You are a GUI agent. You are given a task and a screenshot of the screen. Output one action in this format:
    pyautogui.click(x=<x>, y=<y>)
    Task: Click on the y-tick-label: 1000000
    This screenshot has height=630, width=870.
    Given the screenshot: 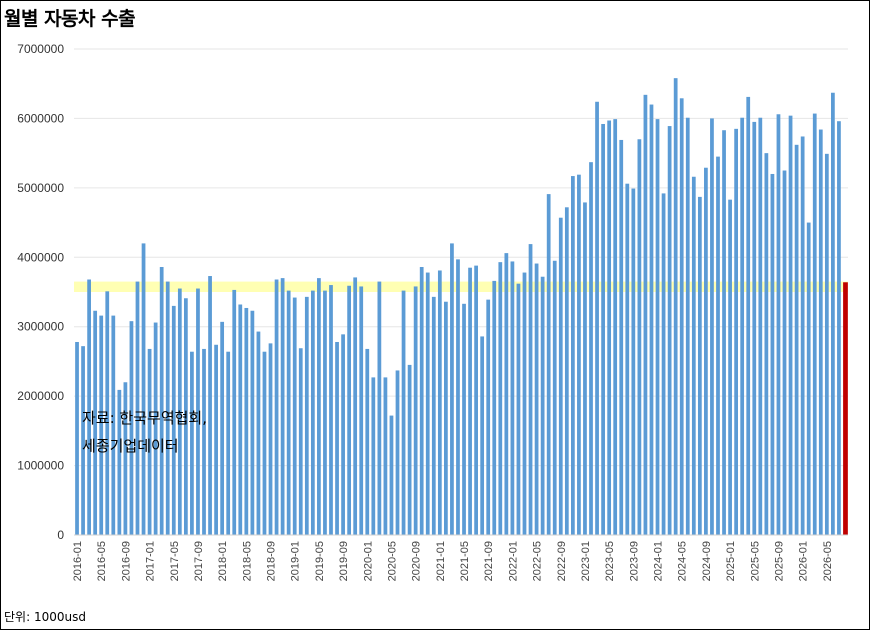 What is the action you would take?
    pyautogui.click(x=40, y=466)
    